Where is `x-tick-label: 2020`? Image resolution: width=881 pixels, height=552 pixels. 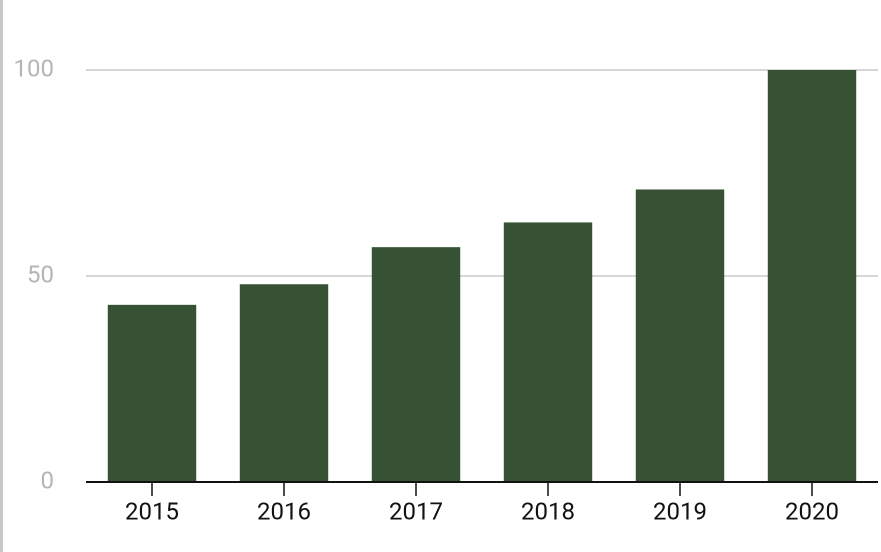
x-tick-label: 2020 is located at coordinates (812, 511).